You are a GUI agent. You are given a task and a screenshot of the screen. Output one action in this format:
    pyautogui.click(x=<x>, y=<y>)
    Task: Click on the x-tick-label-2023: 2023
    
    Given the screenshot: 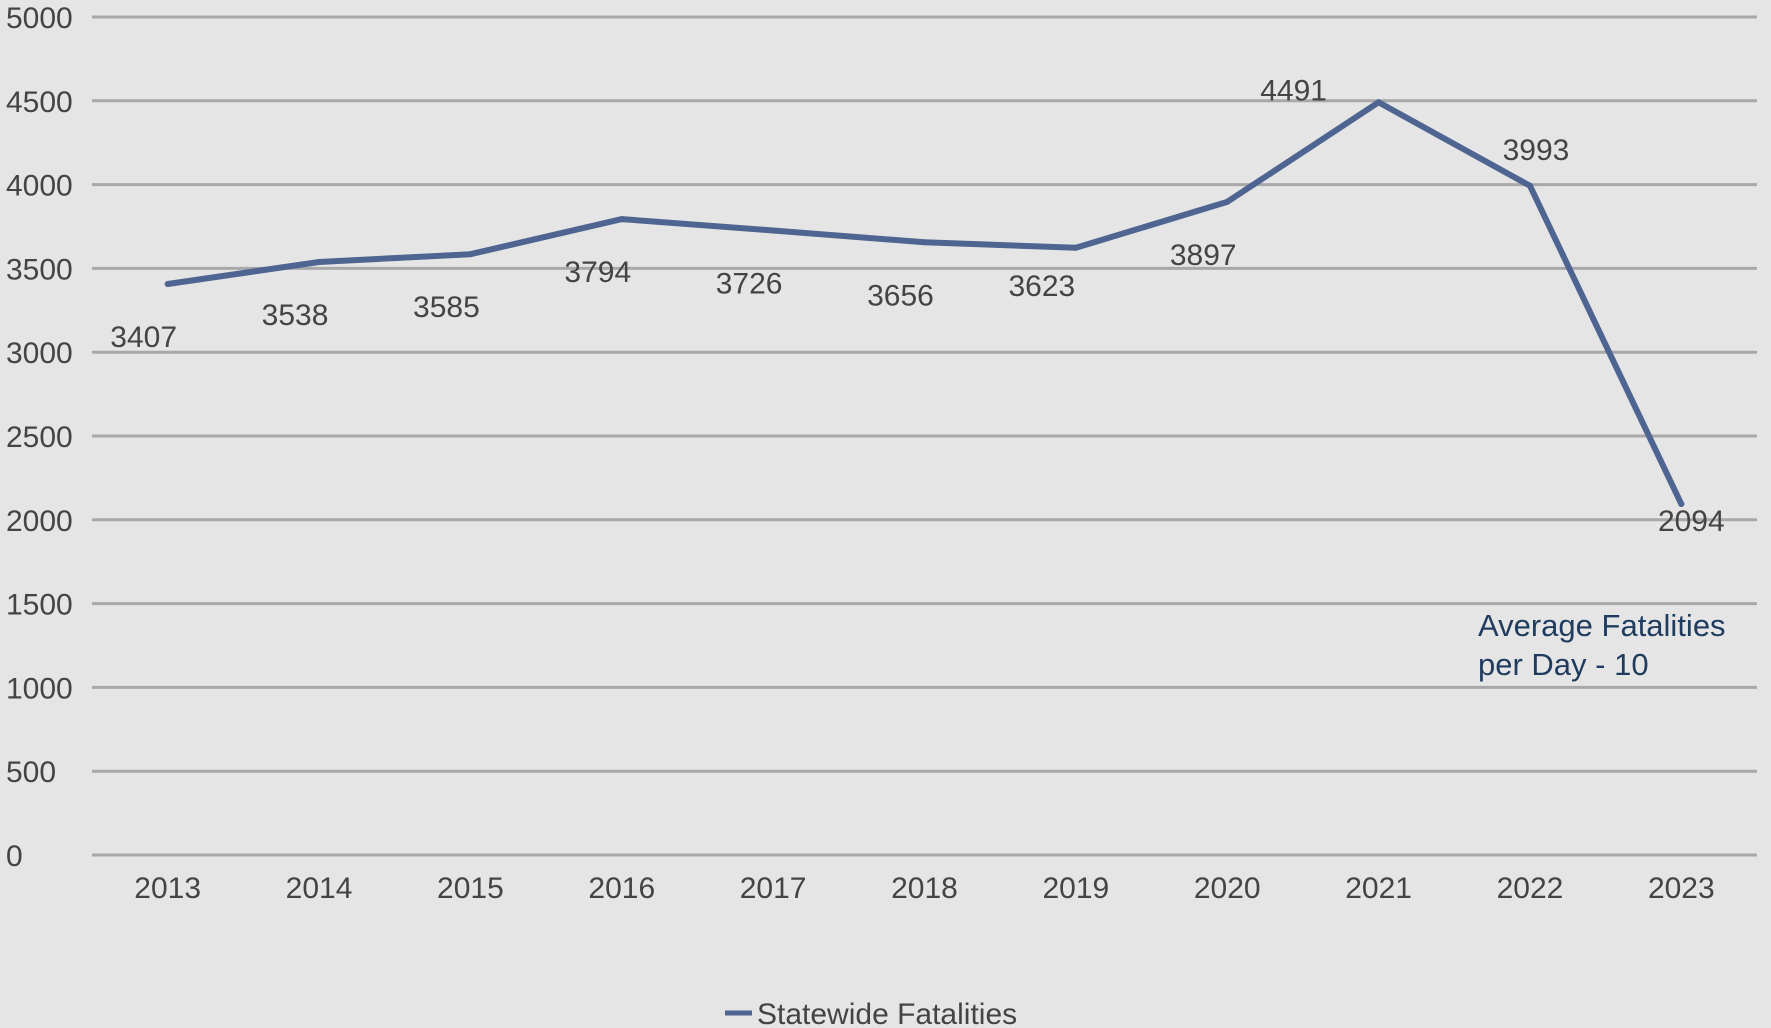 What is the action you would take?
    pyautogui.click(x=1681, y=888)
    